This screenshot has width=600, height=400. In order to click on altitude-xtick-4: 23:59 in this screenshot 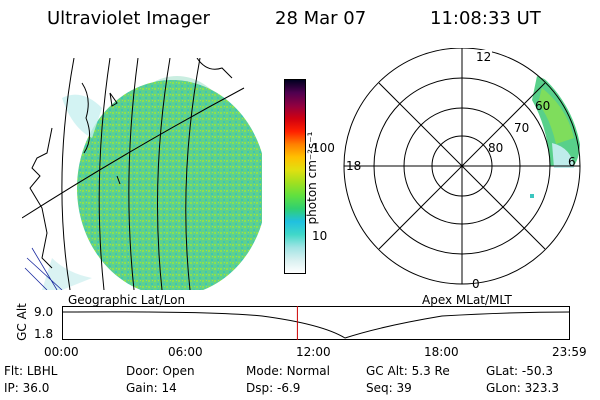, I will do `click(569, 352)`.